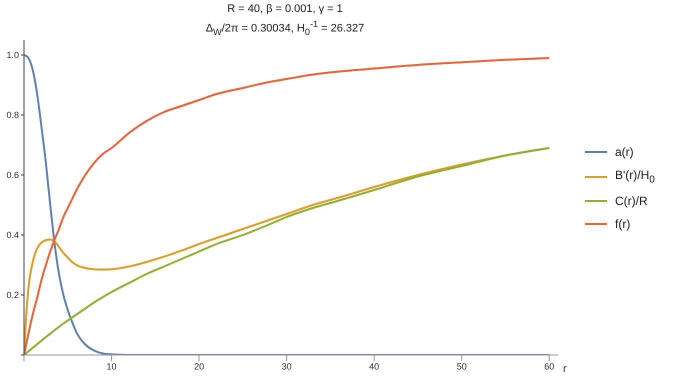  Describe the element at coordinates (374, 366) in the screenshot. I see `x-tick-label: 40` at that location.